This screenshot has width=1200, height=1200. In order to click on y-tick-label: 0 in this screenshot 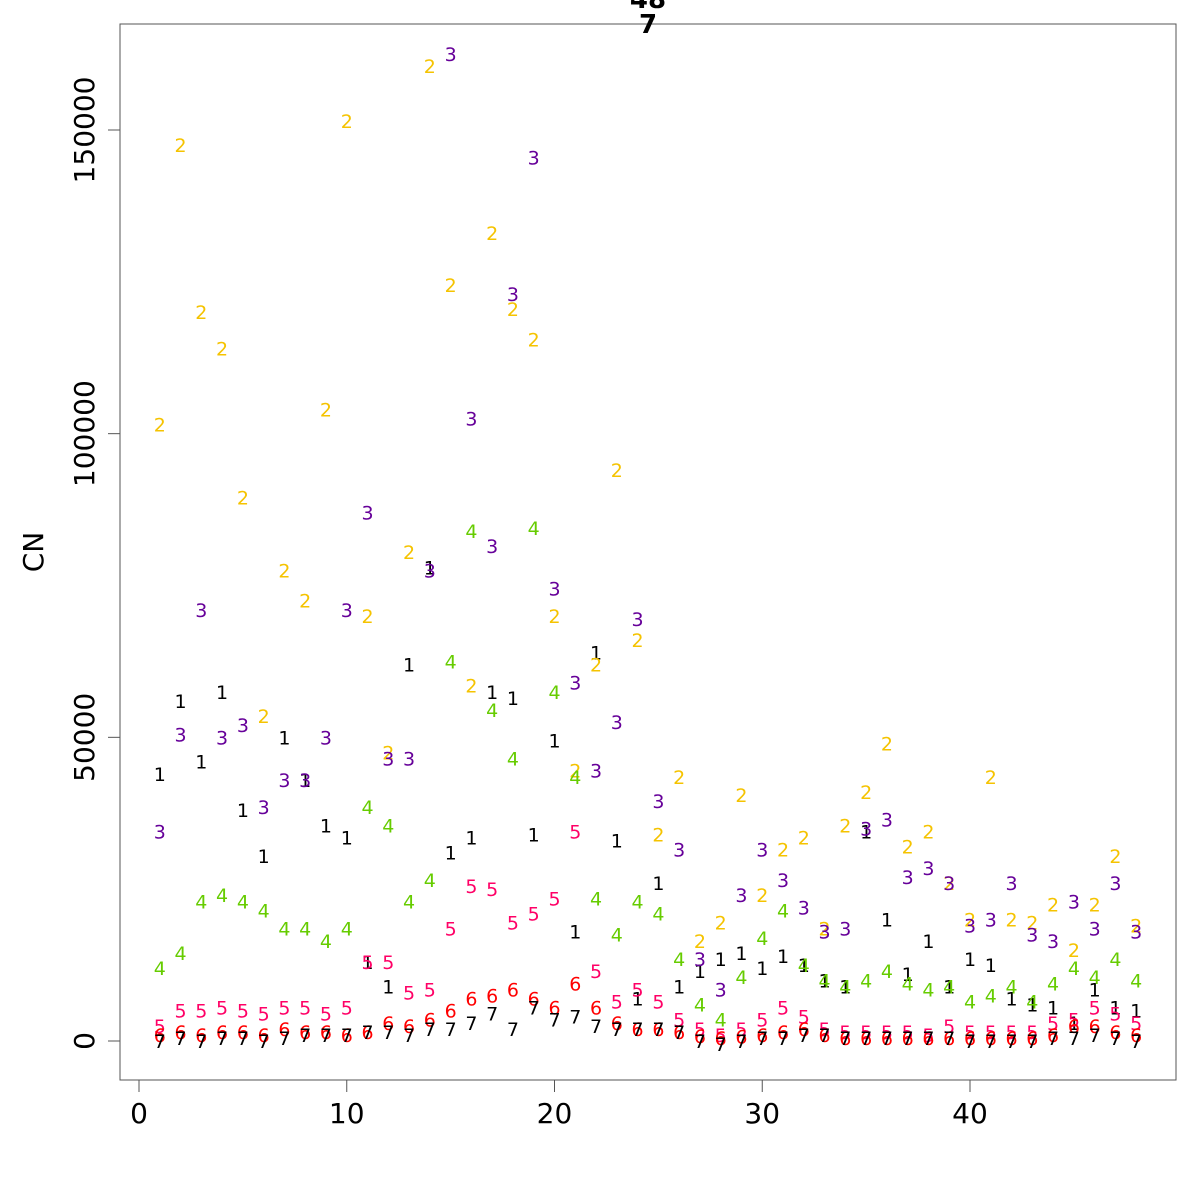, I will do `click(84, 1041)`.